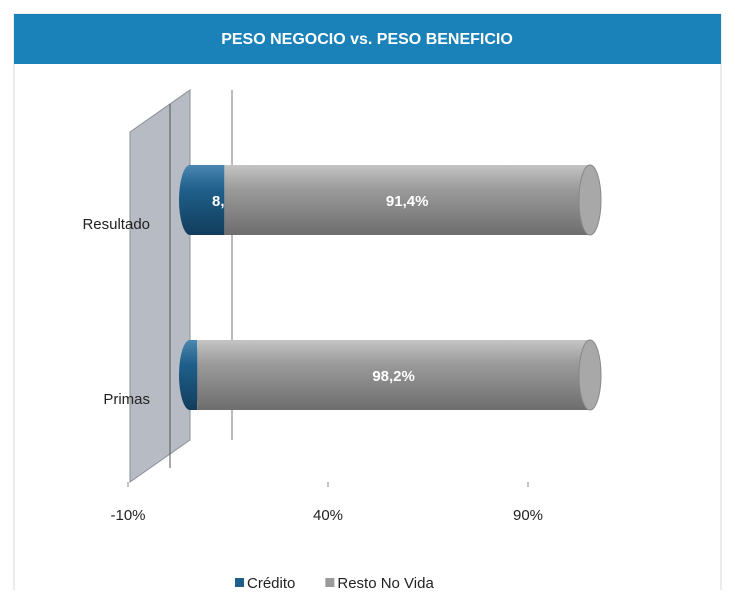  What do you see at coordinates (271, 582) in the screenshot?
I see `legend-label: Crédito` at bounding box center [271, 582].